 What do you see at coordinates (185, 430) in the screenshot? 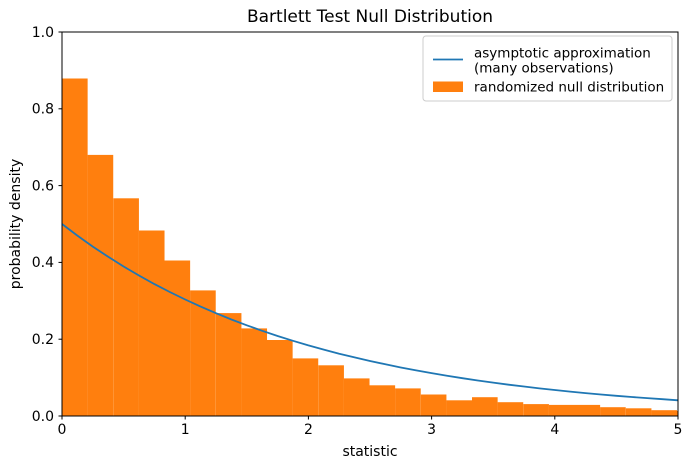
I see `x-tick-label: 1` at bounding box center [185, 430].